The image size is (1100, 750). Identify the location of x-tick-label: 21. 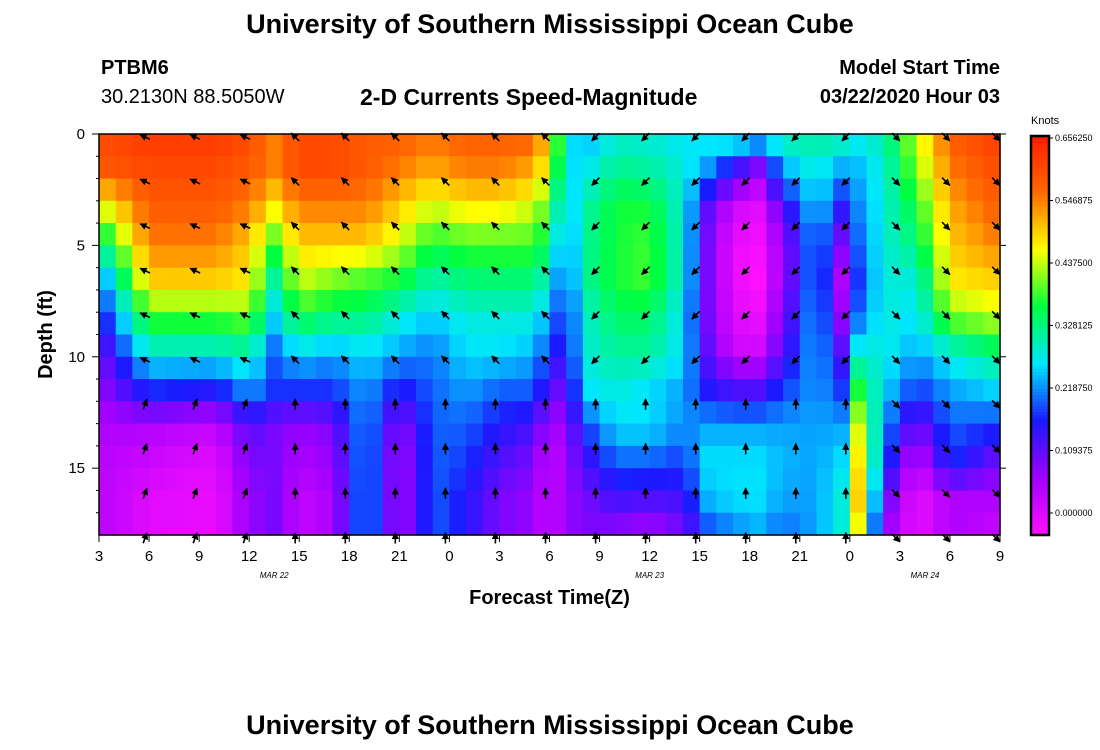
(799, 556).